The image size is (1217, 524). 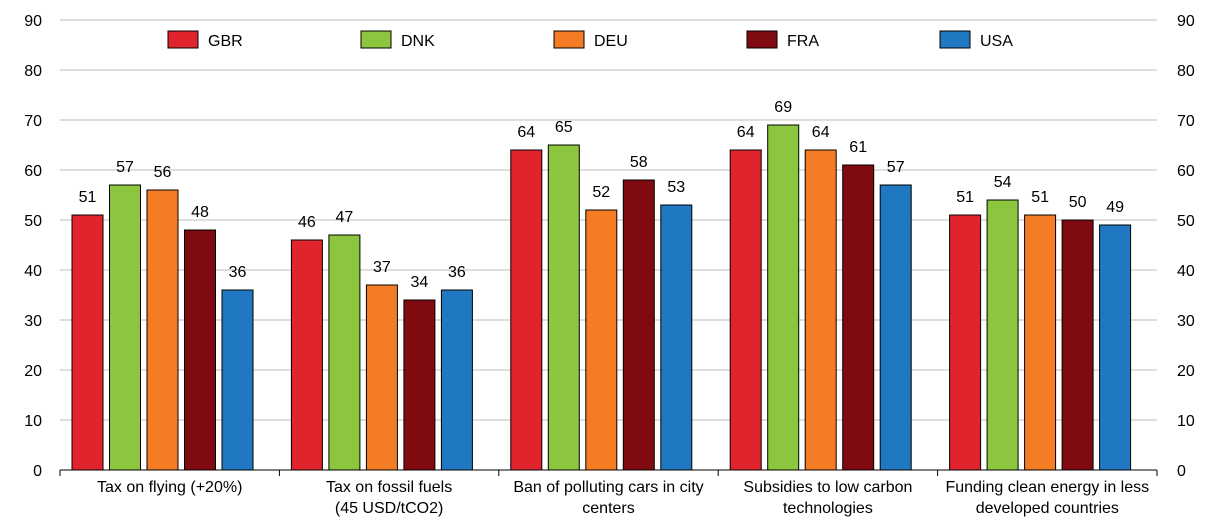 I want to click on y-tick-label-right: 10, so click(x=1186, y=421).